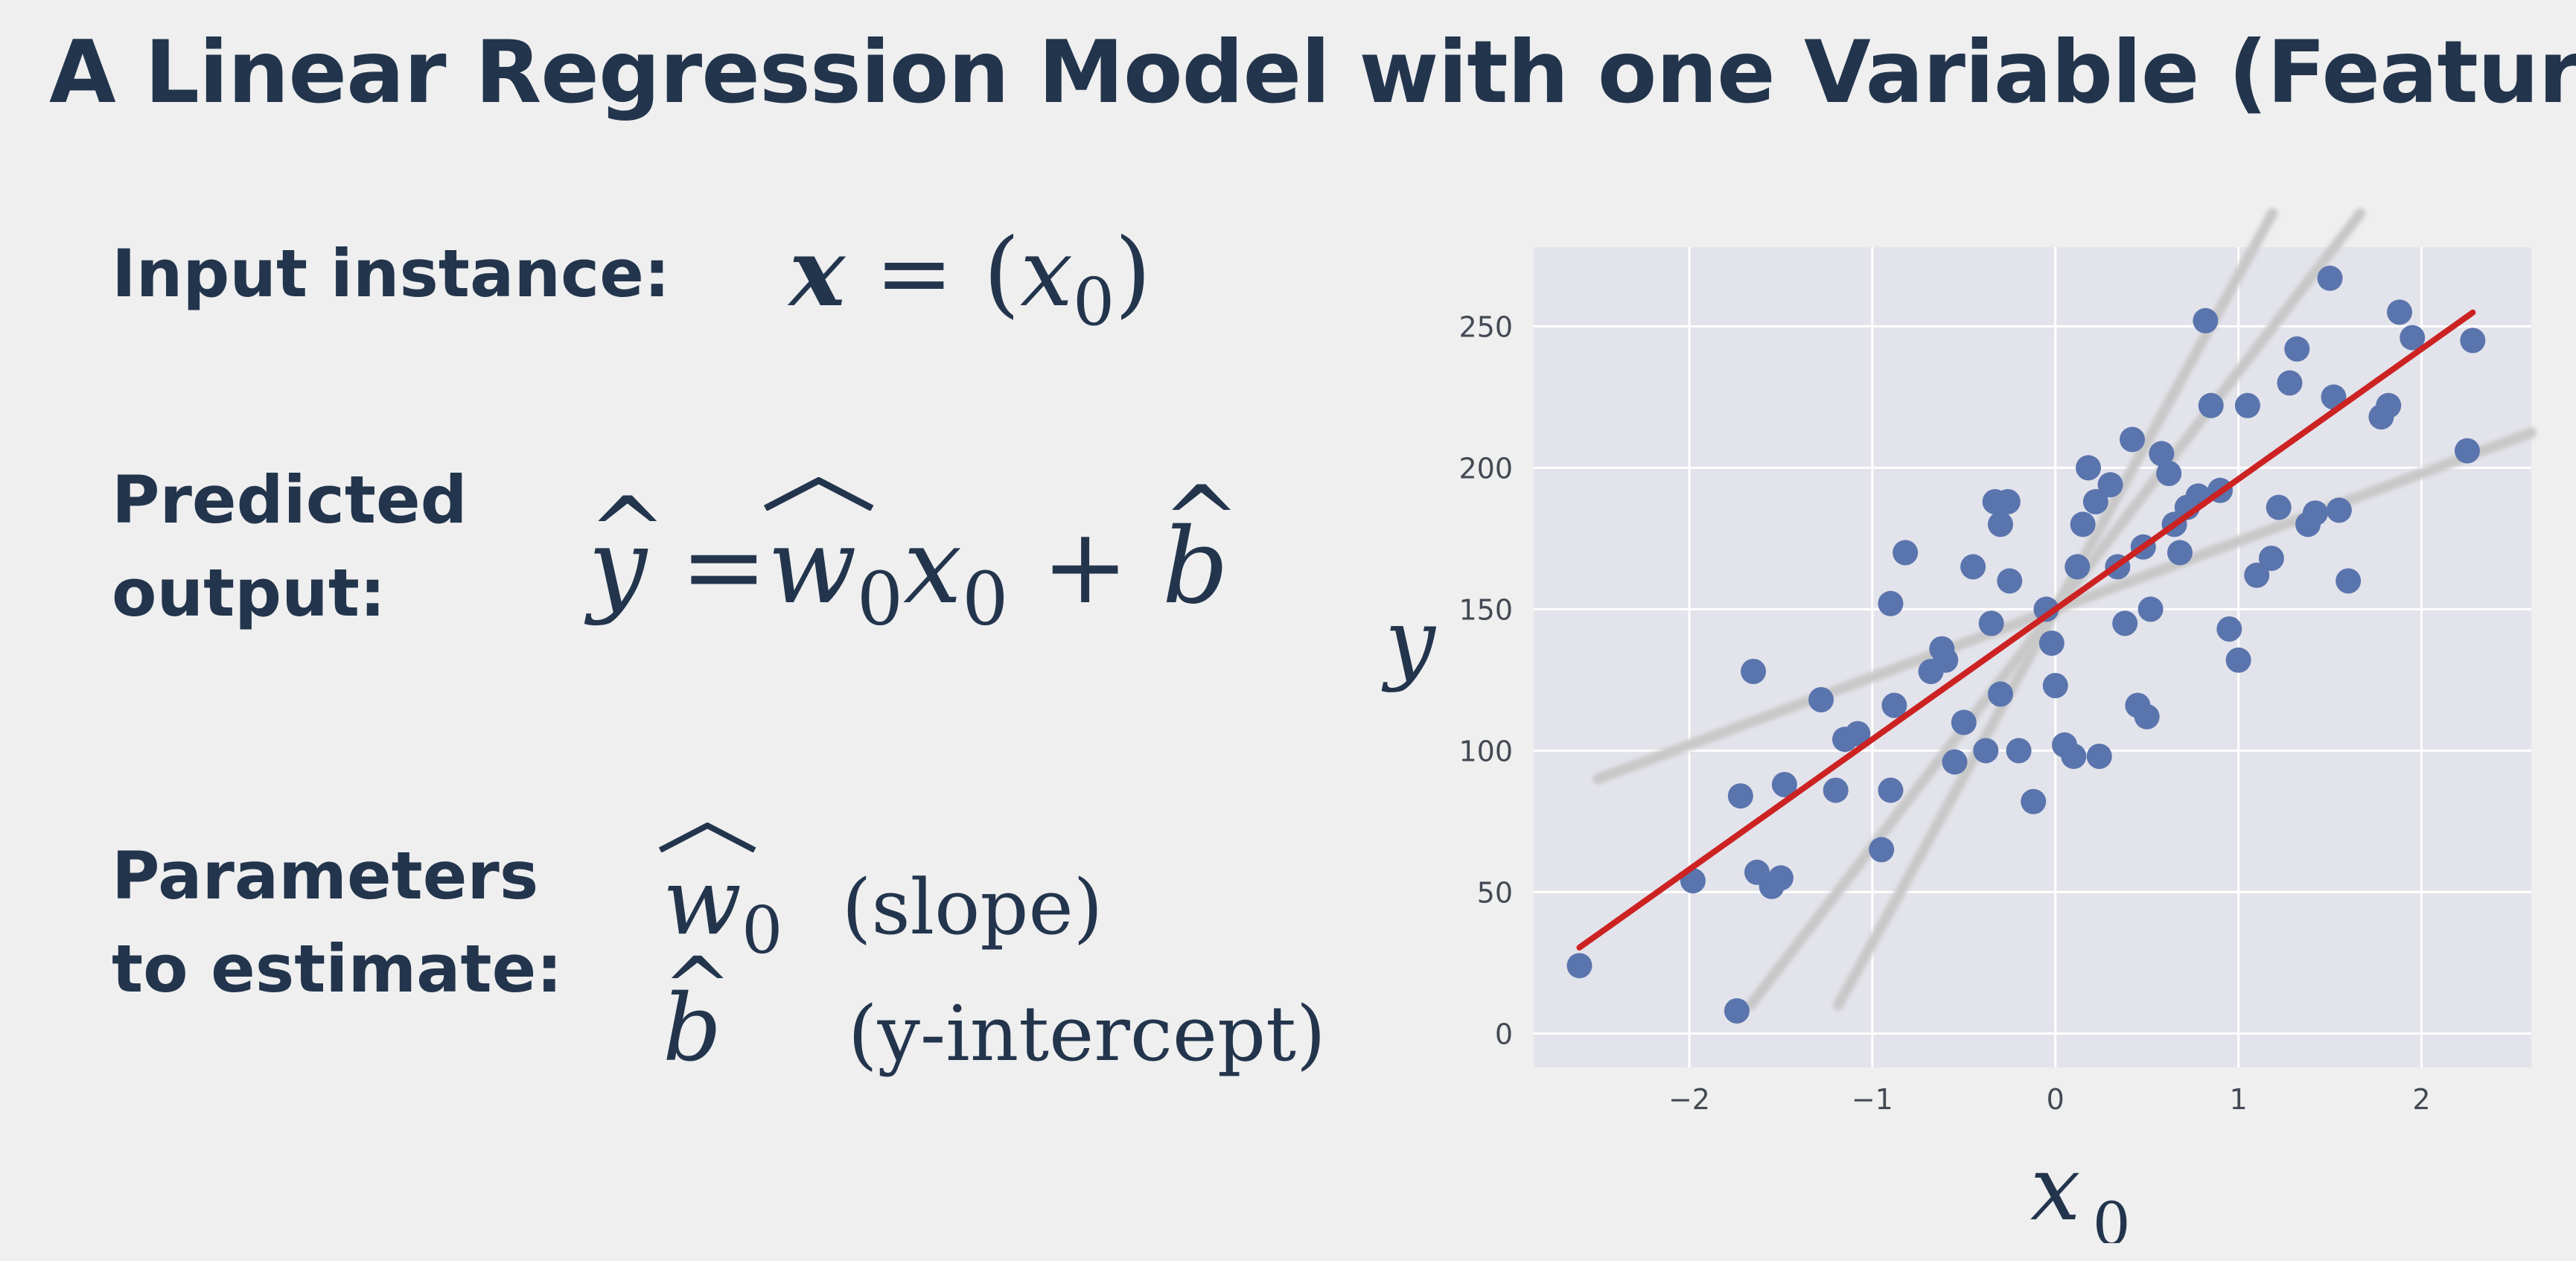 Image resolution: width=2576 pixels, height=1261 pixels. What do you see at coordinates (618, 567) in the screenshot?
I see `y-hat-var: y` at bounding box center [618, 567].